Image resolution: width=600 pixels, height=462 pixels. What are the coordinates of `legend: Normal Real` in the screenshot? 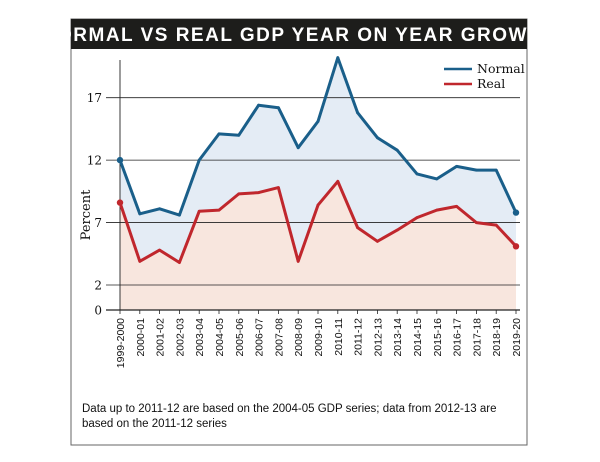 It's located at (484, 76).